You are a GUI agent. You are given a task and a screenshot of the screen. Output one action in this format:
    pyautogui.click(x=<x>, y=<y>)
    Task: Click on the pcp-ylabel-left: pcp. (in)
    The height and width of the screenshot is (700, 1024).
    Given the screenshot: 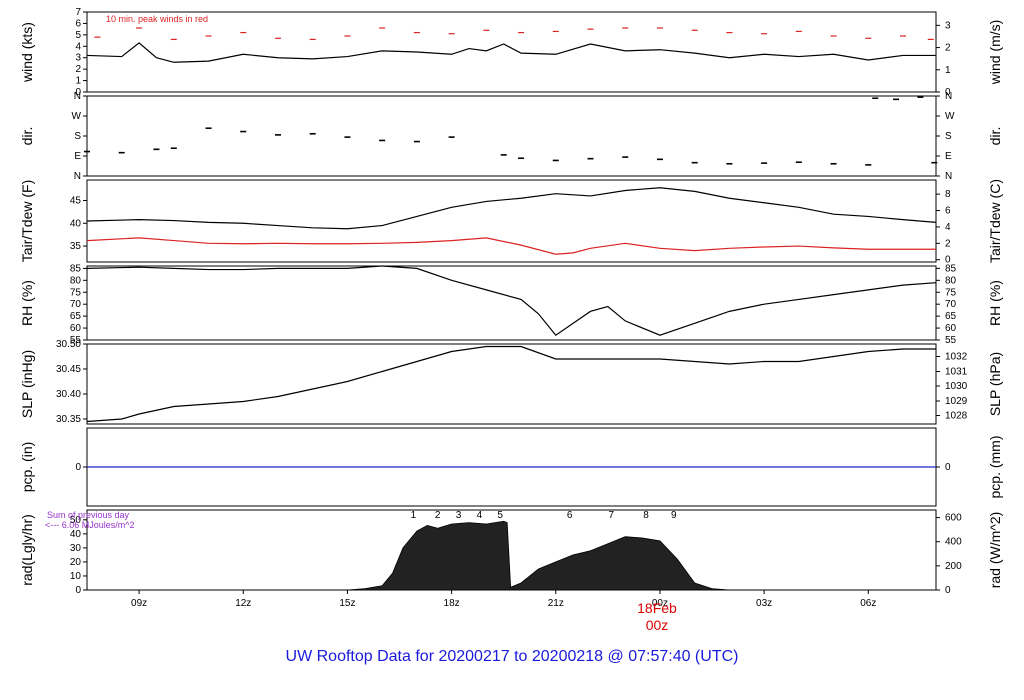 What is the action you would take?
    pyautogui.click(x=27, y=467)
    